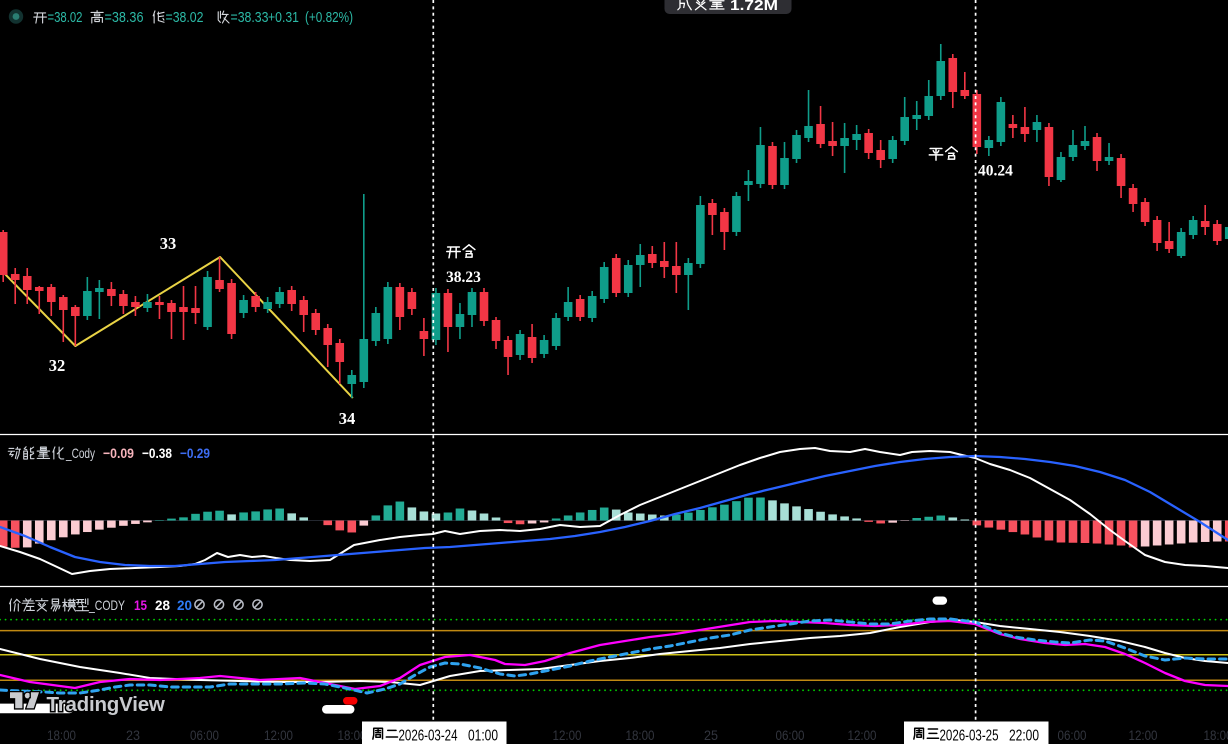 Image resolution: width=1228 pixels, height=744 pixels. I want to click on svg-text: −0.09, so click(118, 453).